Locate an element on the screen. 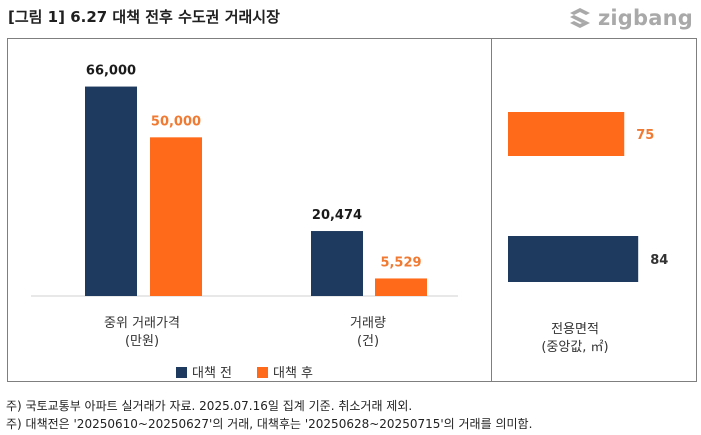 The width and height of the screenshot is (701, 435). volume-bar-before is located at coordinates (337, 263).